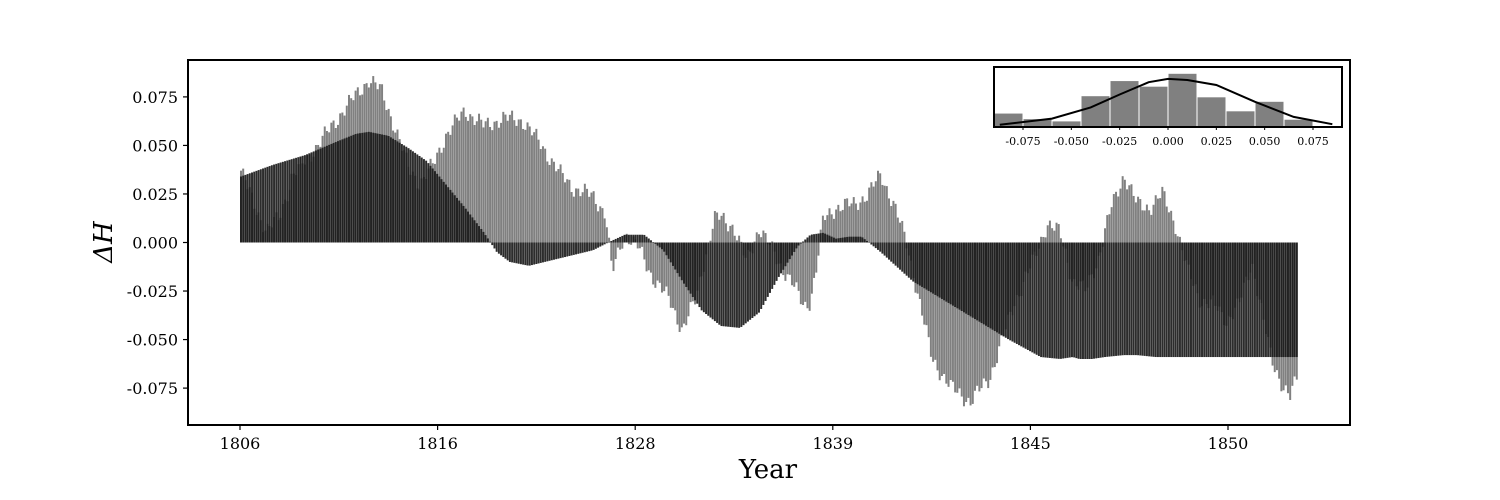 This screenshot has width=1500, height=500. I want to click on x-axis-title: Year, so click(768, 470).